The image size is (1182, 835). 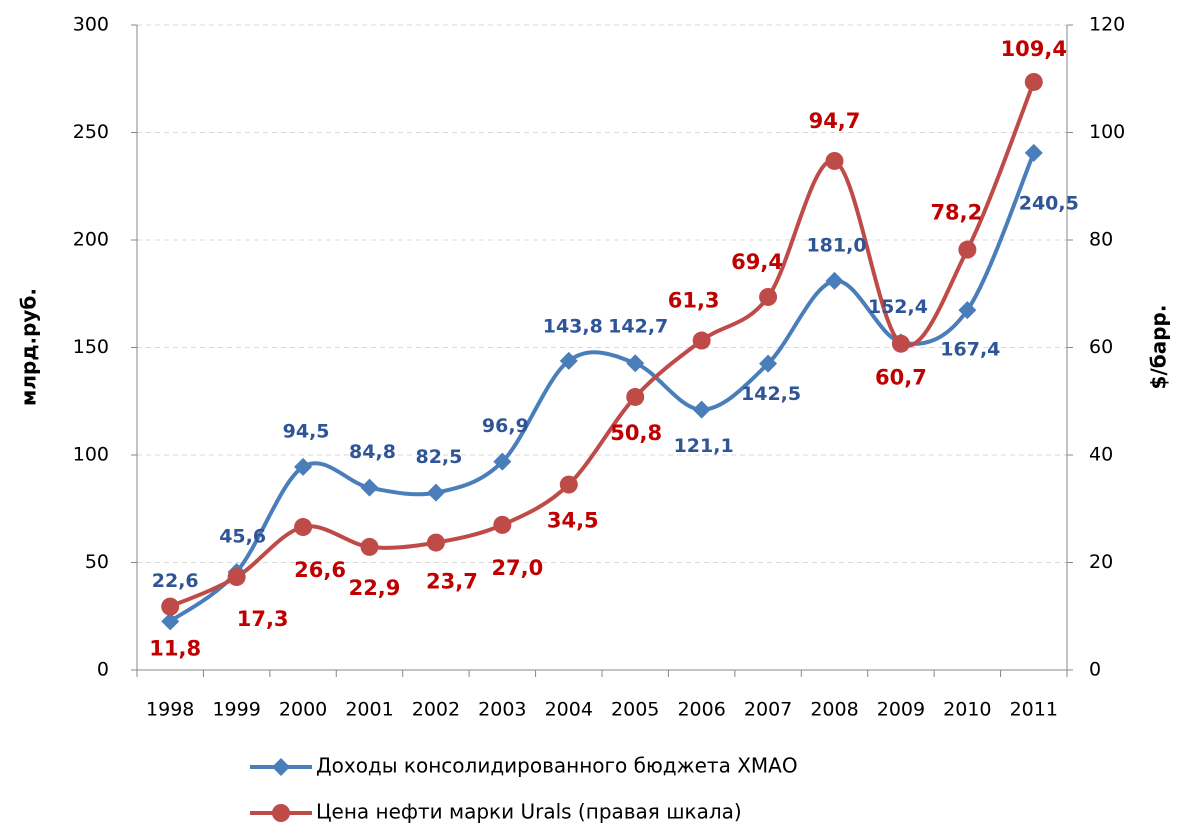 I want to click on data-label: 11,8, so click(x=175, y=649).